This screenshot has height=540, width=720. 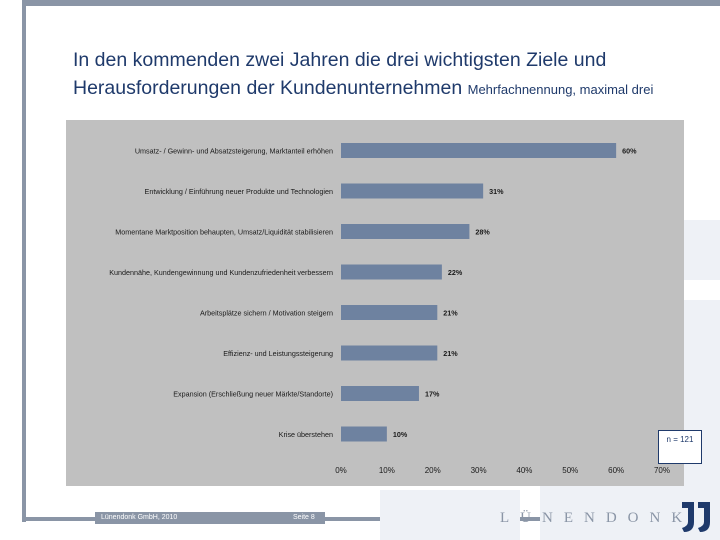 What do you see at coordinates (278, 353) in the screenshot?
I see `category-label: Effizienz- und Leistungssteigerung` at bounding box center [278, 353].